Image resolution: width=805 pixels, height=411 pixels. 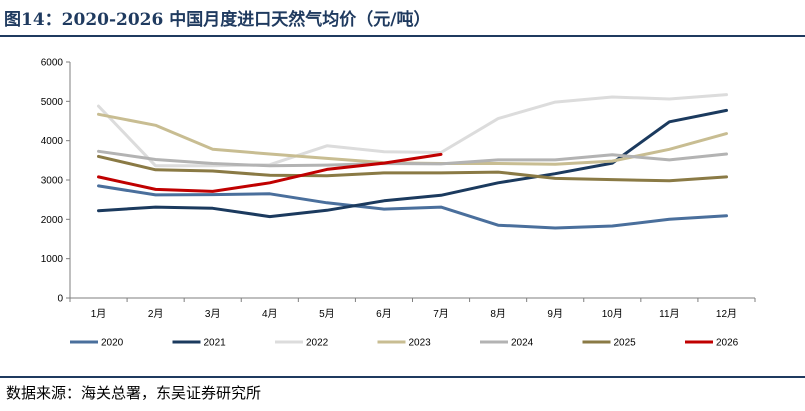 I want to click on x-tick-label: 6月, so click(x=384, y=314).